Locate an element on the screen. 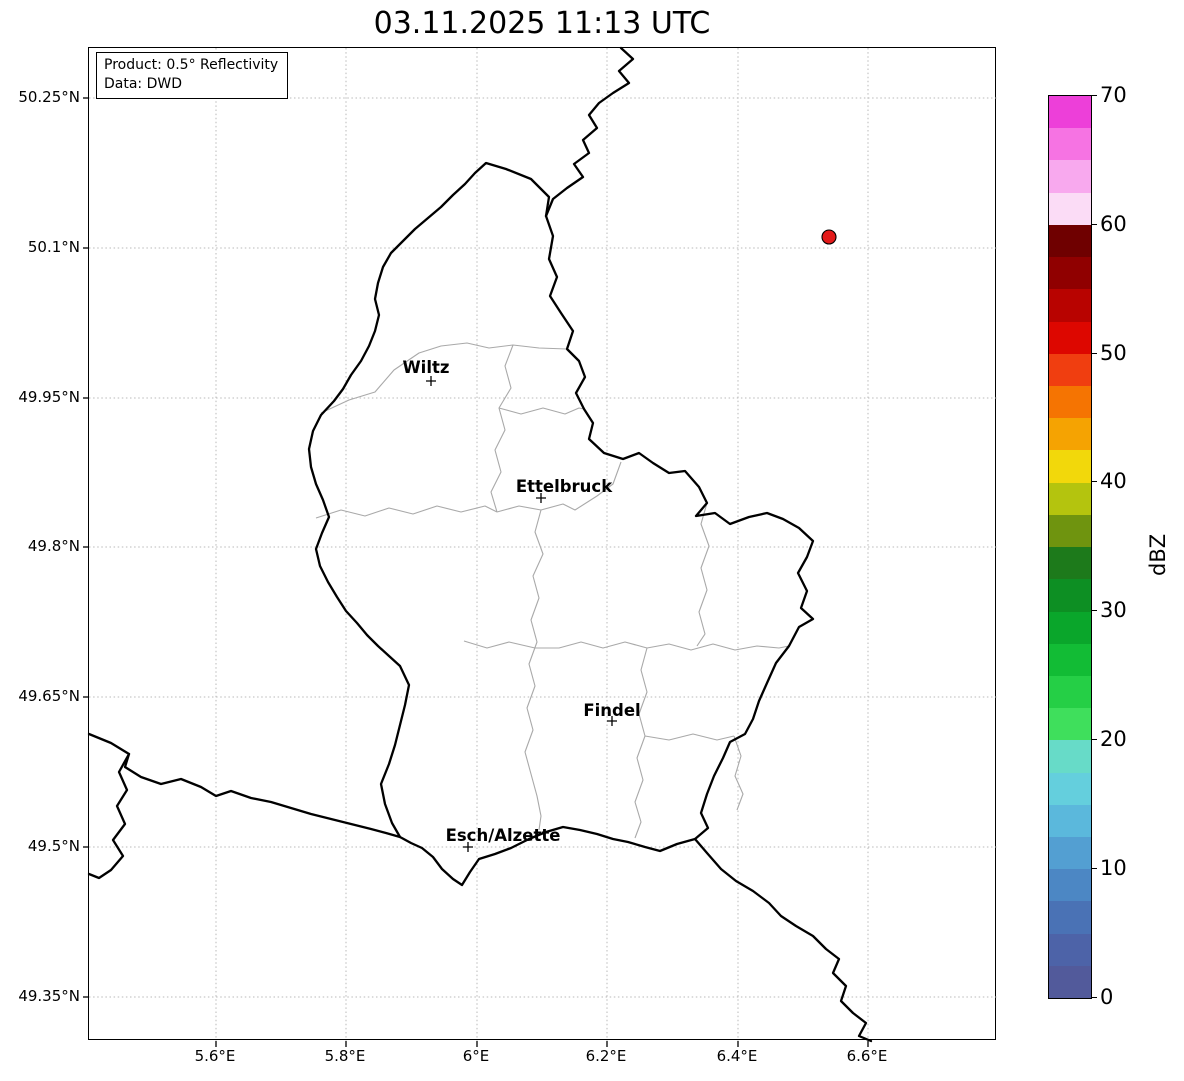 The width and height of the screenshot is (1184, 1081). colorbar-tick-label: 30 is located at coordinates (1109, 610).